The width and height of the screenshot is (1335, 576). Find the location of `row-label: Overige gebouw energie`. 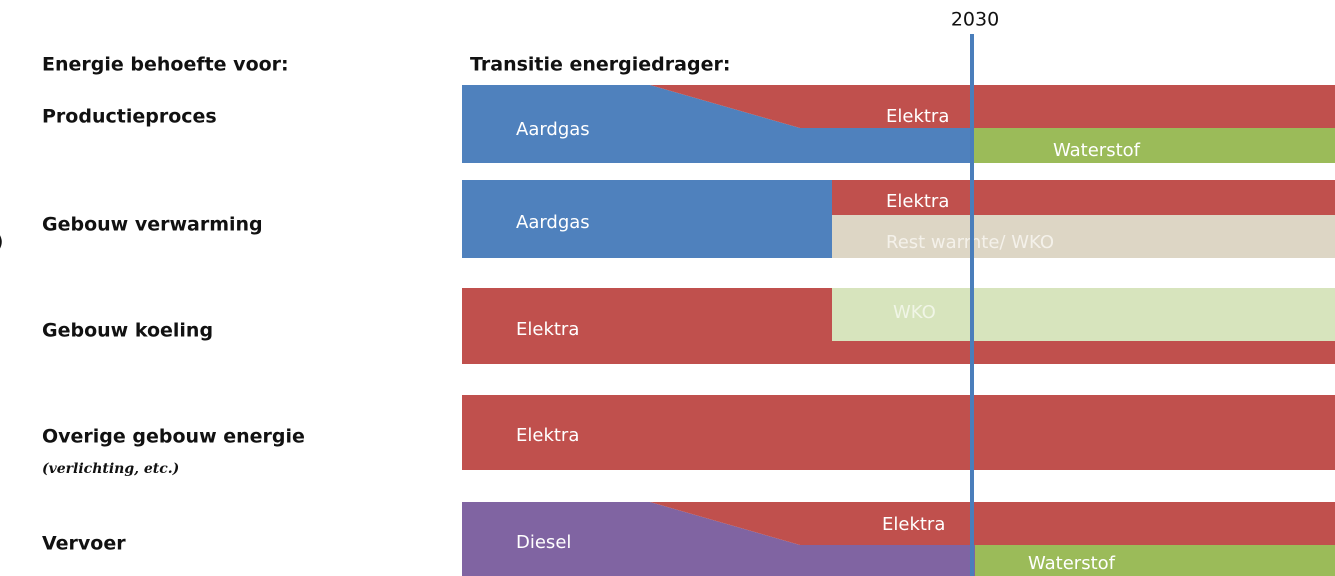

row-label: Overige gebouw energie is located at coordinates (173, 437).